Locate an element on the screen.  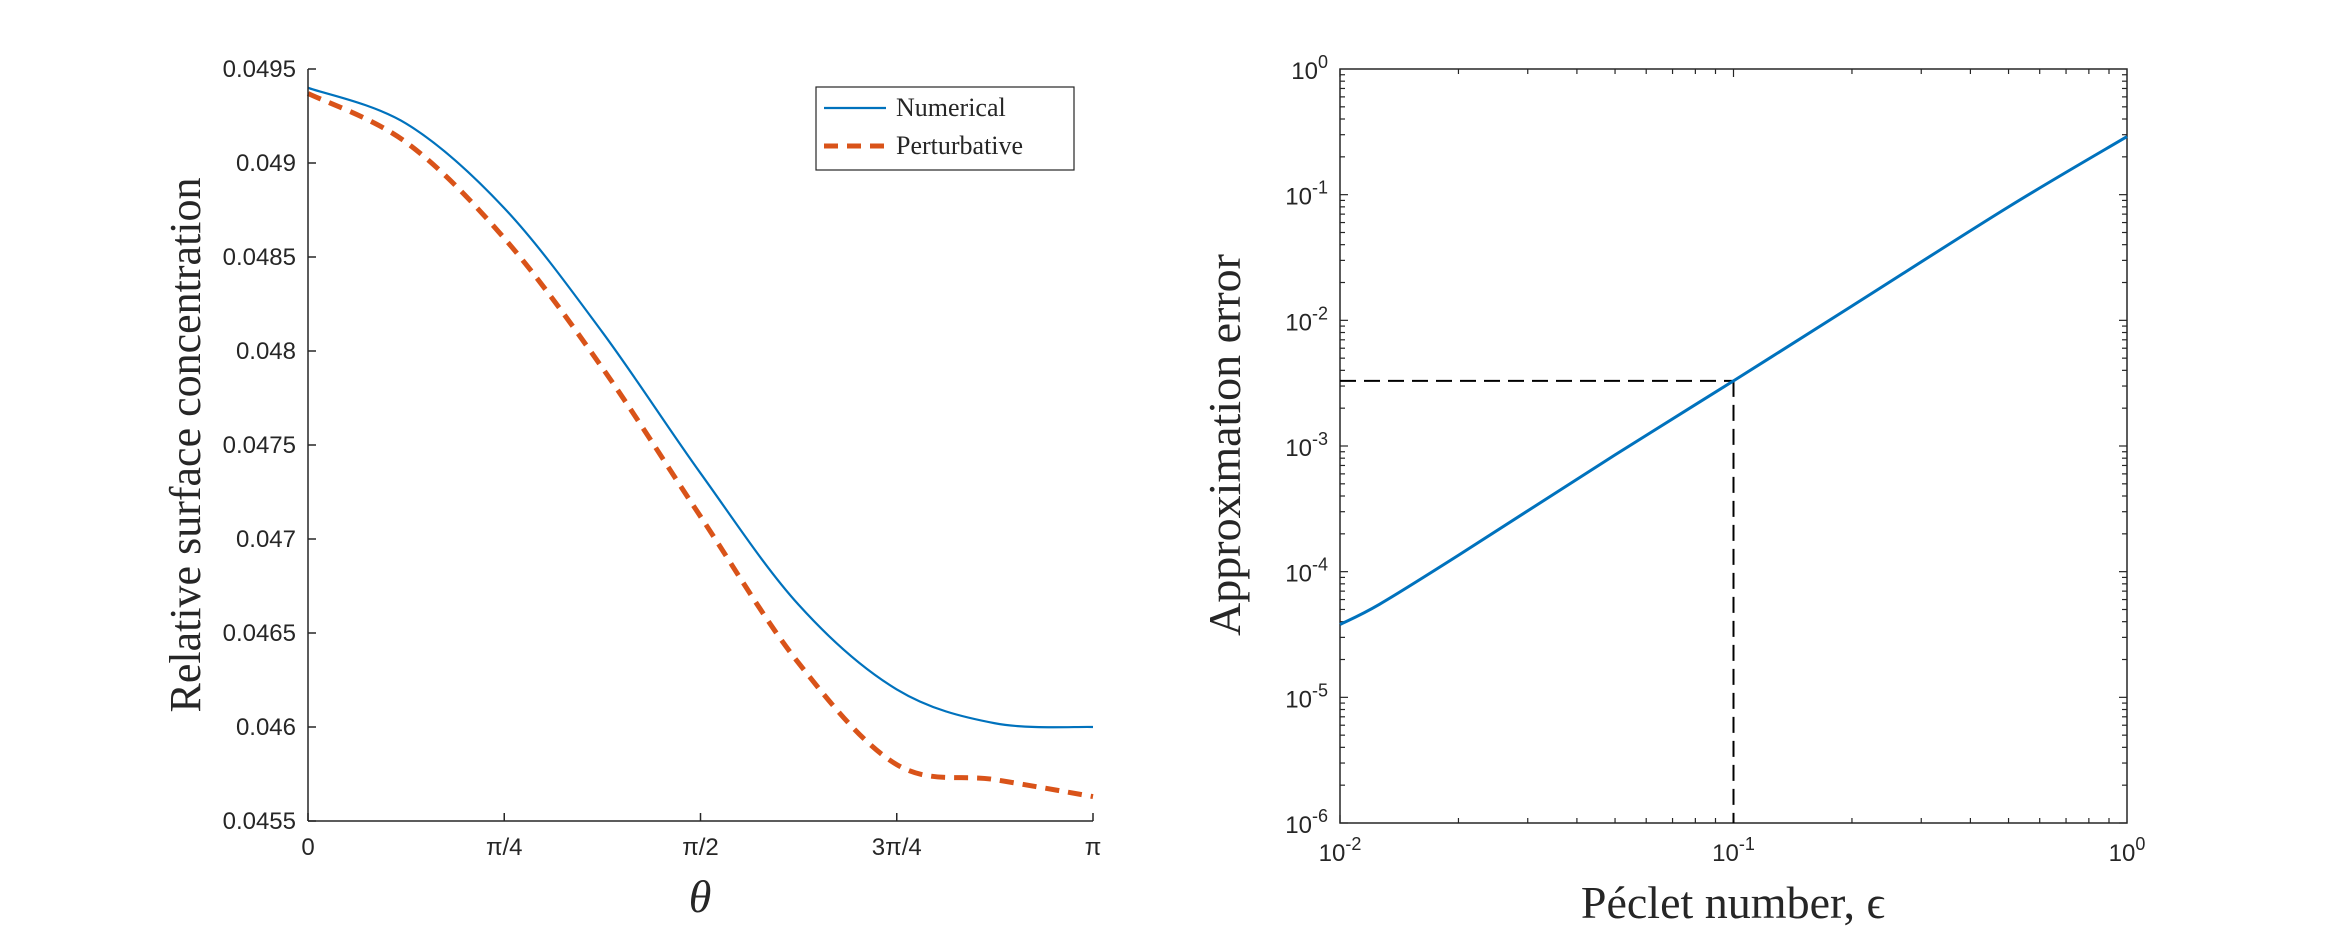
c1-y-tick-label: 0.0455 is located at coordinates (259, 821).